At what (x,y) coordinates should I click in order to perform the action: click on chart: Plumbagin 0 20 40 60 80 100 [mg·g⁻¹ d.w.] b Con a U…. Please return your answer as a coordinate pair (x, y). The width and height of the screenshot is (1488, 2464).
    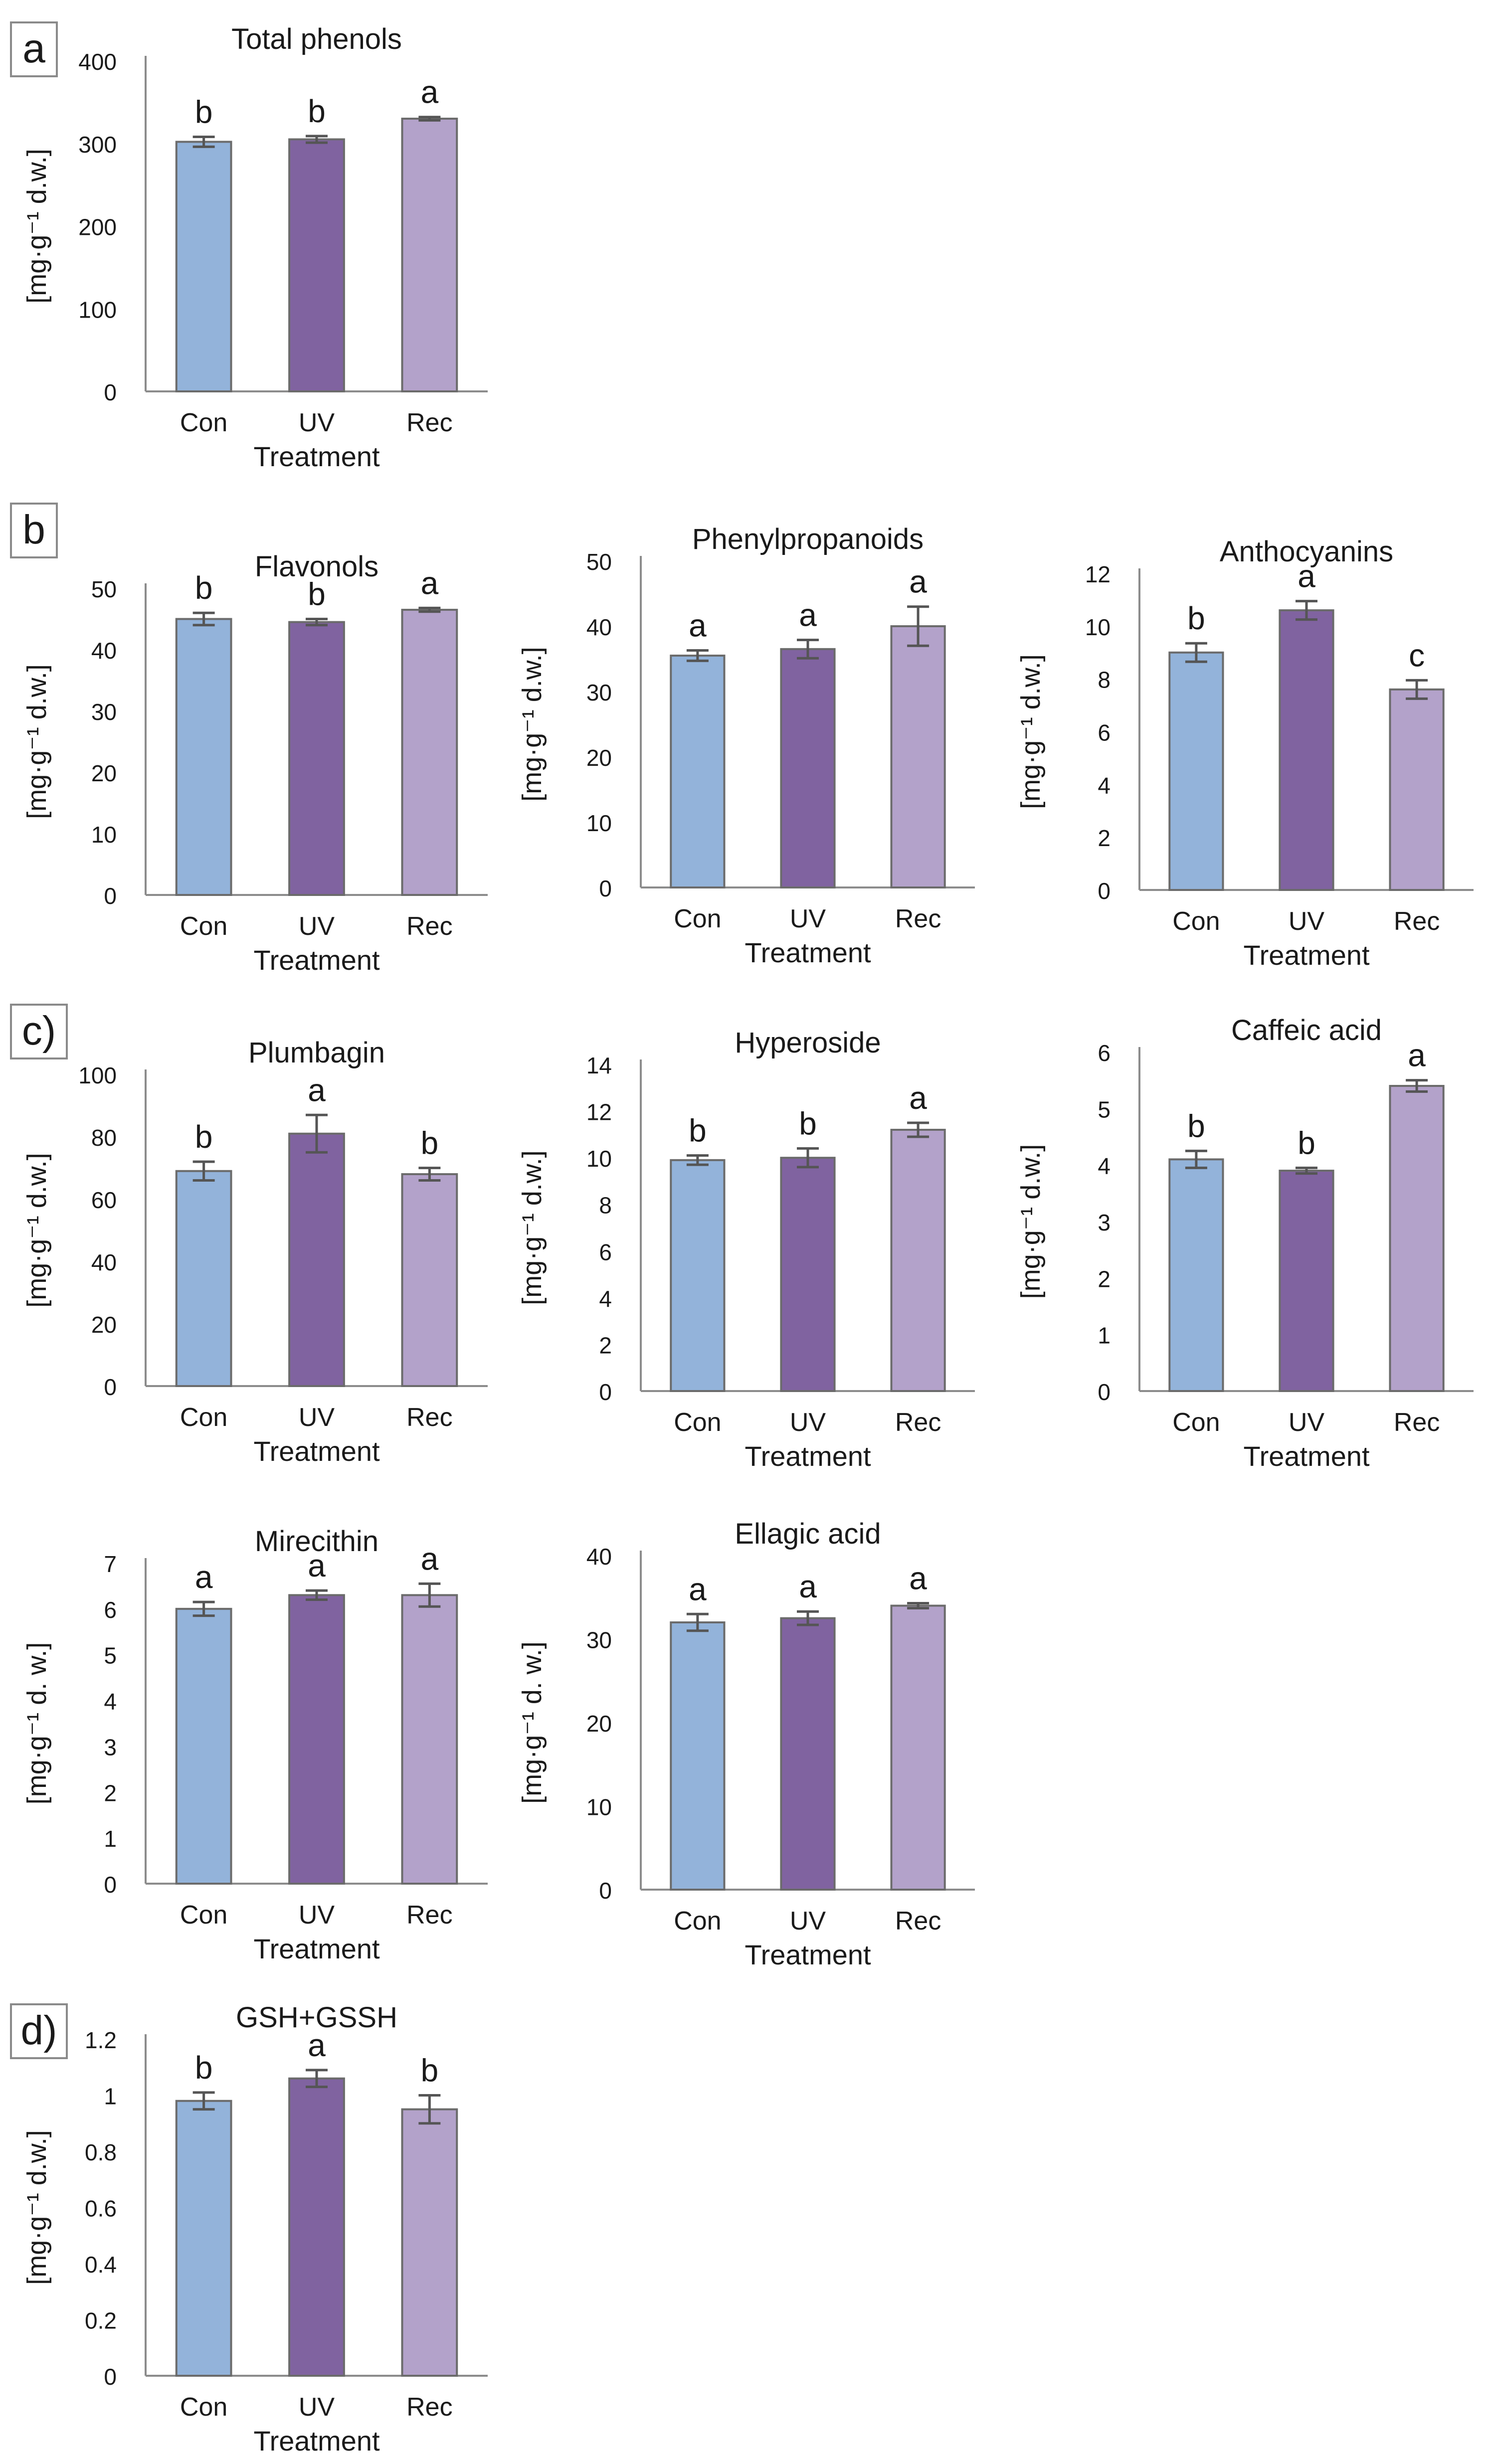
    Looking at the image, I should click on (255, 1252).